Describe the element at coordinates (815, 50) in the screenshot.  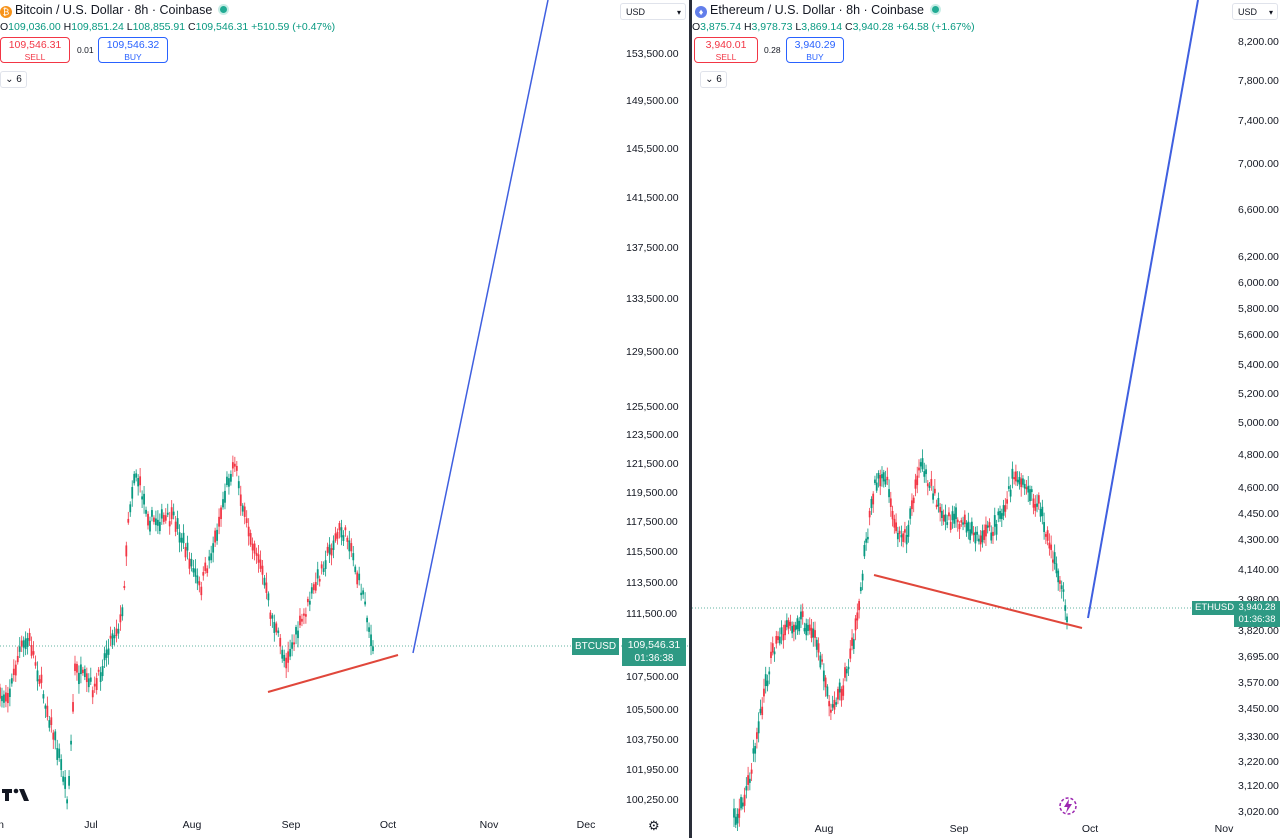
I see `buy-button: 3,940.29 BUY` at that location.